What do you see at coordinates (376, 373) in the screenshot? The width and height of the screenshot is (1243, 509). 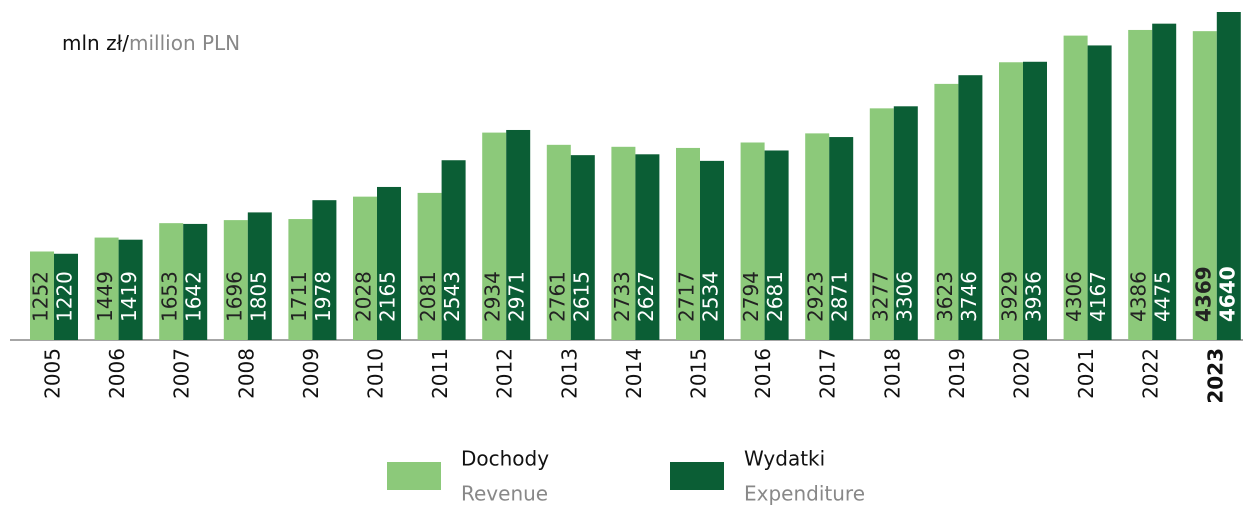 I see `x-tick-label: 2010` at bounding box center [376, 373].